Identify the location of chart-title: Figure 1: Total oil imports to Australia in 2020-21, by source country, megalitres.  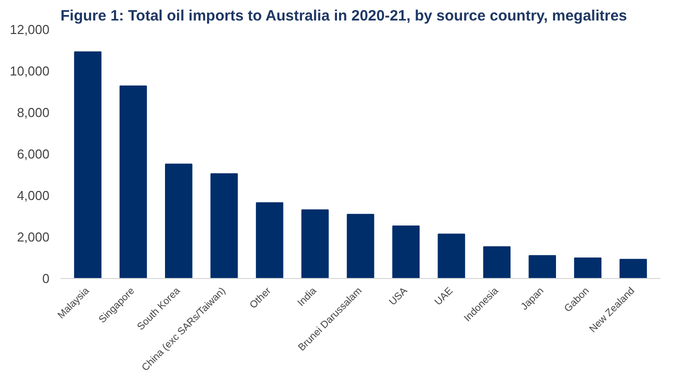
(344, 16).